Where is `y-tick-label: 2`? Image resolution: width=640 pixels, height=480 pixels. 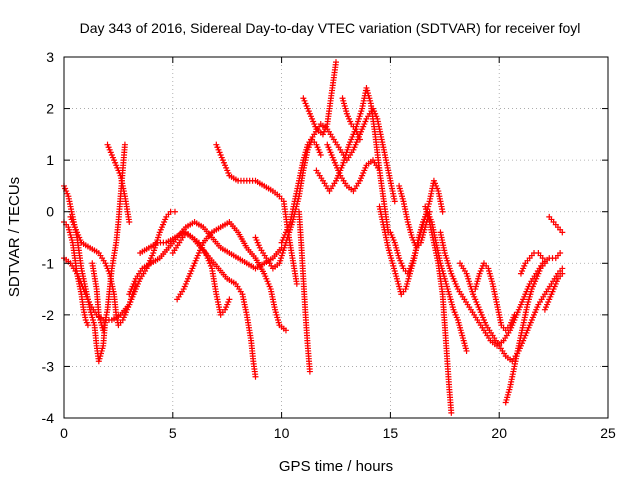 y-tick-label: 2 is located at coordinates (50, 109).